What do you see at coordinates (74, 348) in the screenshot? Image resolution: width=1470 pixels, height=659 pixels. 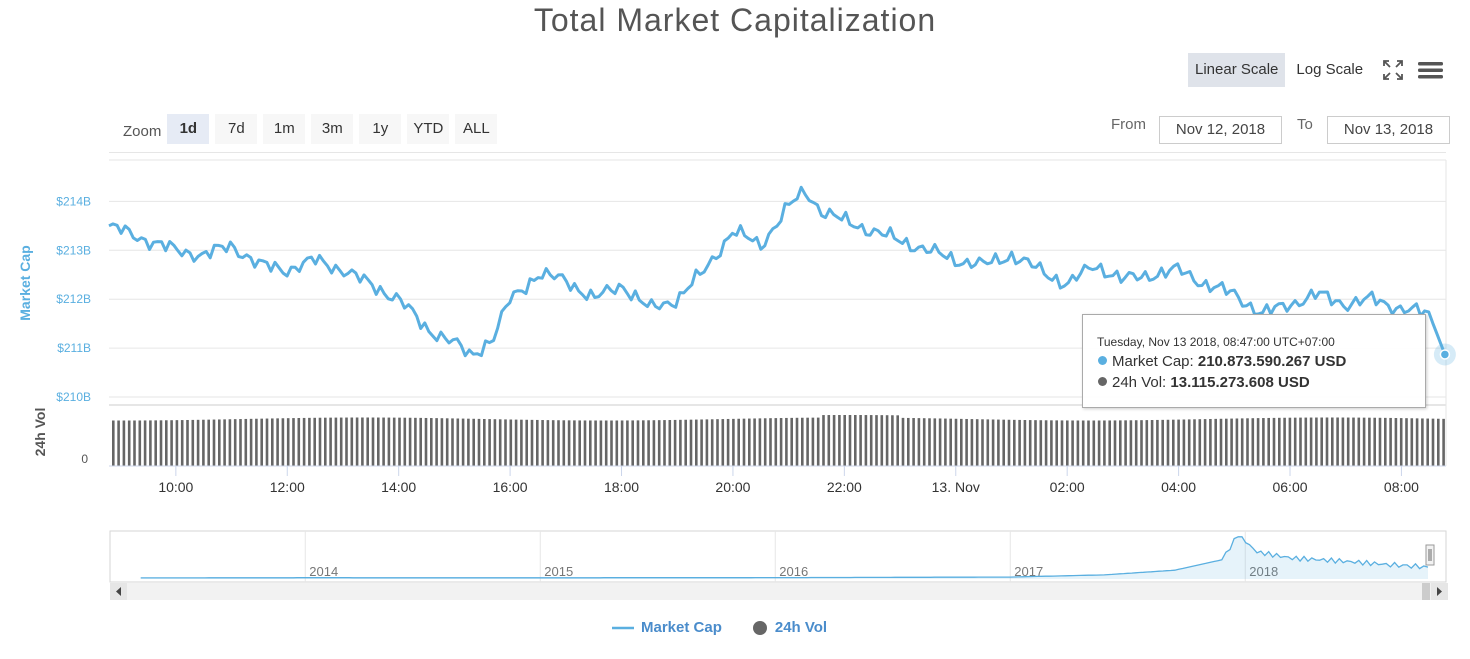 I see `y-tick-label: $211B` at bounding box center [74, 348].